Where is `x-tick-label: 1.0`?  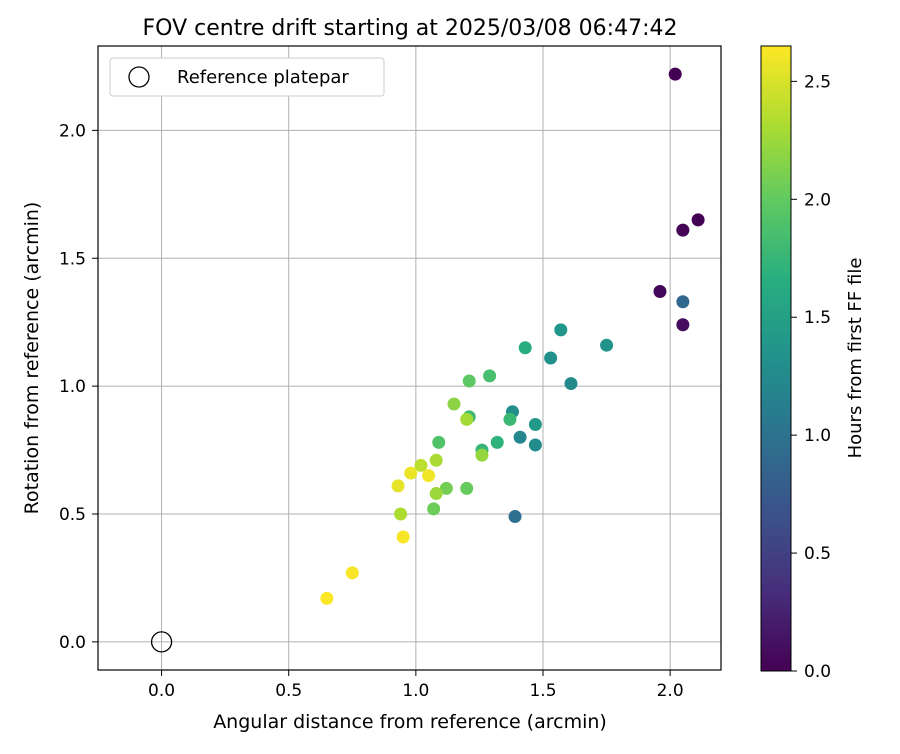
x-tick-label: 1.0 is located at coordinates (415, 691).